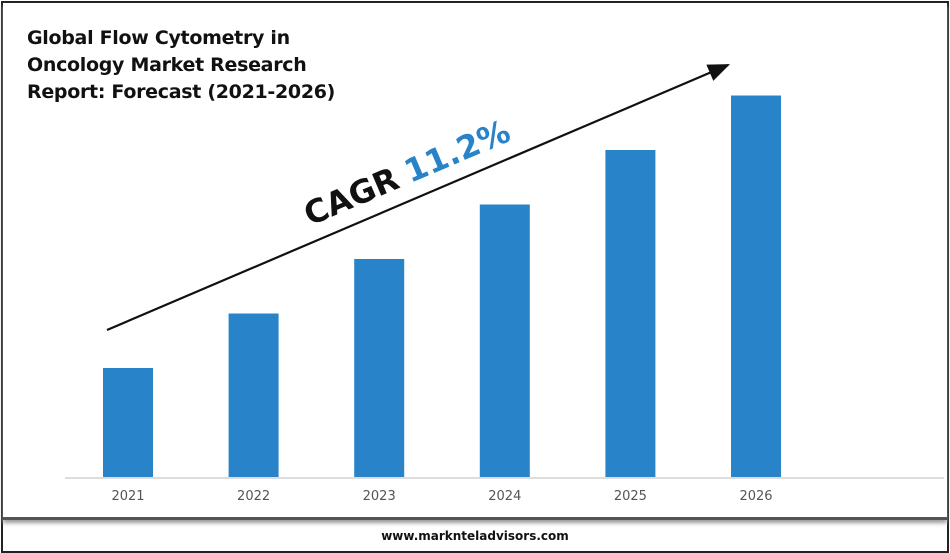 Image resolution: width=950 pixels, height=553 pixels. Describe the element at coordinates (181, 92) in the screenshot. I see `title-line-3: Report: Forecast (2021-2026)` at that location.